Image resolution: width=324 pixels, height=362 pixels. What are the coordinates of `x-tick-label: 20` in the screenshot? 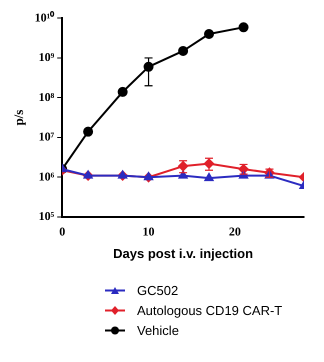 It's located at (234, 231).